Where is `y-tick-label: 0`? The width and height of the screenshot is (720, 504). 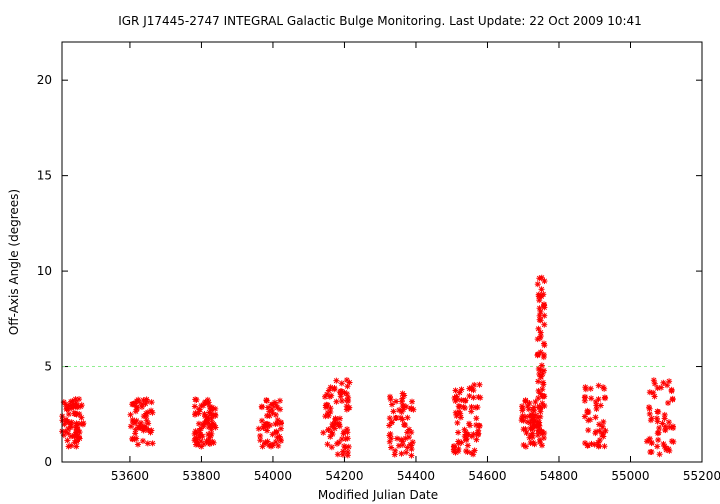 y-tick-label: 0 is located at coordinates (48, 462).